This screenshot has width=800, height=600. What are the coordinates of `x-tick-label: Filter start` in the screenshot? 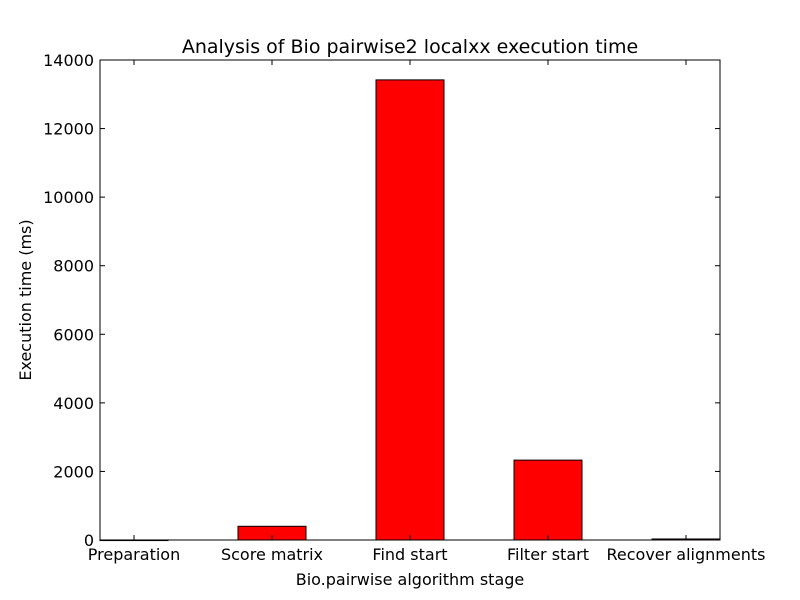 It's located at (548, 554).